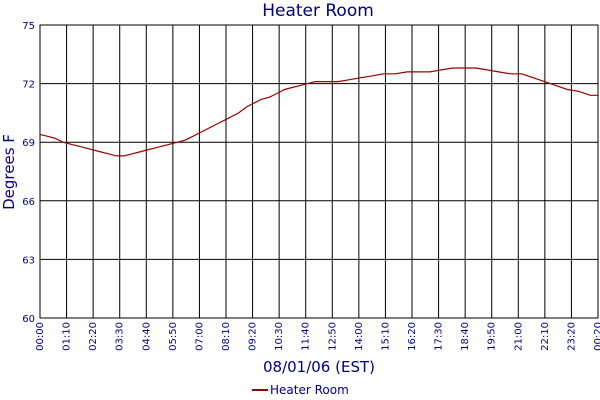  What do you see at coordinates (253, 336) in the screenshot?
I see `x-tick-label: 09:20` at bounding box center [253, 336].